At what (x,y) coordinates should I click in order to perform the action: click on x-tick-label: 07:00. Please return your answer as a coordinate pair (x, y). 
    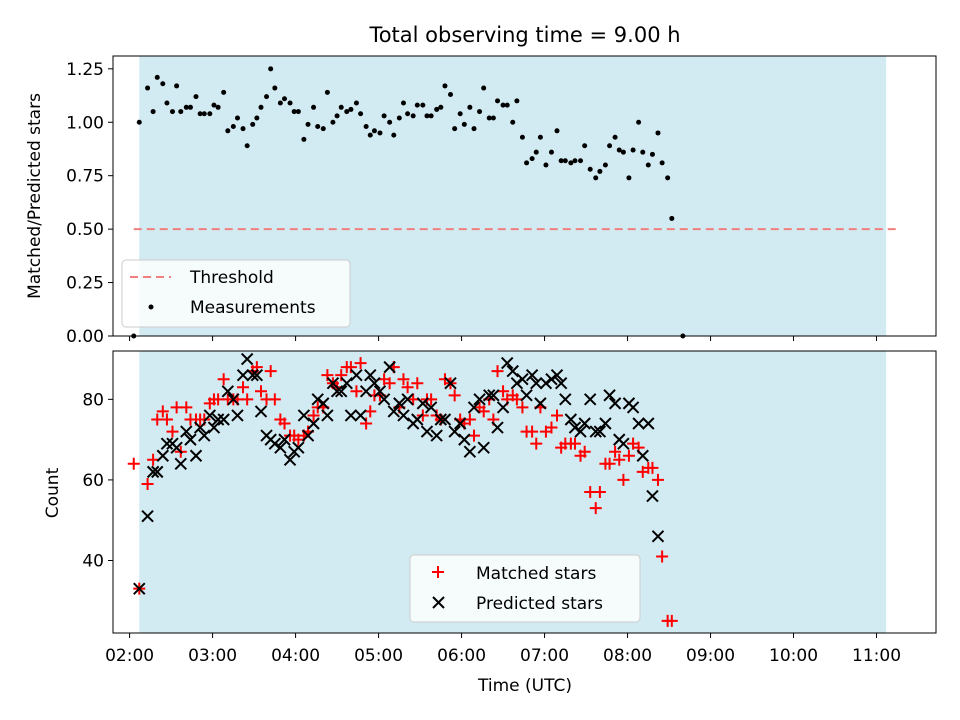
    Looking at the image, I should click on (544, 656).